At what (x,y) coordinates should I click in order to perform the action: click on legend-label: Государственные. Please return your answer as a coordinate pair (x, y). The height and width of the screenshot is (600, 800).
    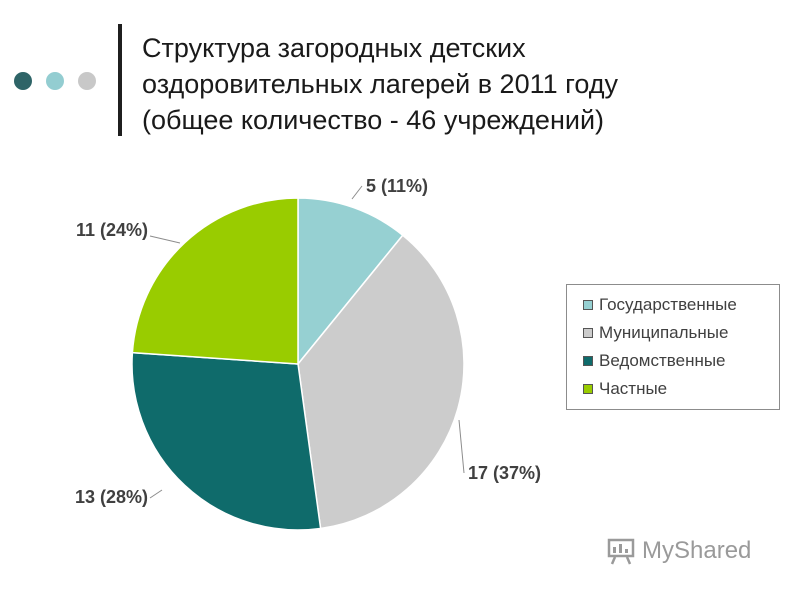
    Looking at the image, I should click on (668, 304).